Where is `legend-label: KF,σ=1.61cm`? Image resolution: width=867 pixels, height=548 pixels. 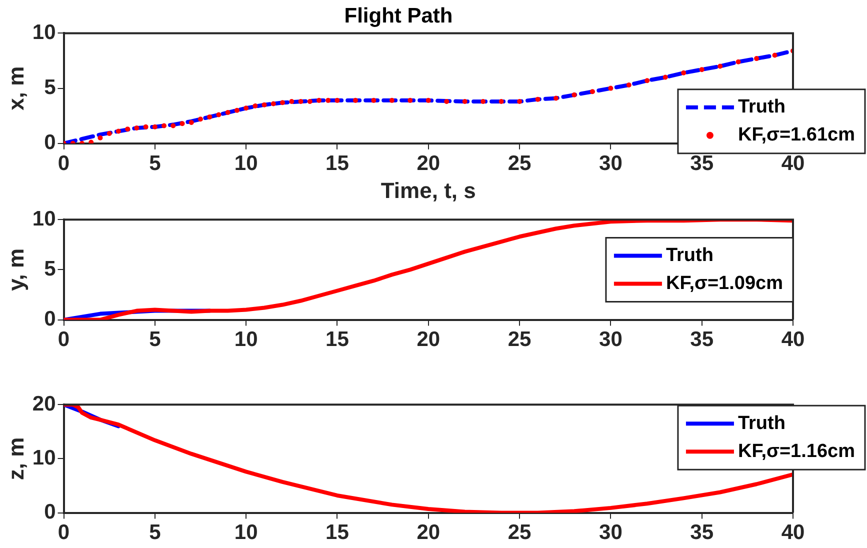 legend-label: KF,σ=1.61cm is located at coordinates (797, 135).